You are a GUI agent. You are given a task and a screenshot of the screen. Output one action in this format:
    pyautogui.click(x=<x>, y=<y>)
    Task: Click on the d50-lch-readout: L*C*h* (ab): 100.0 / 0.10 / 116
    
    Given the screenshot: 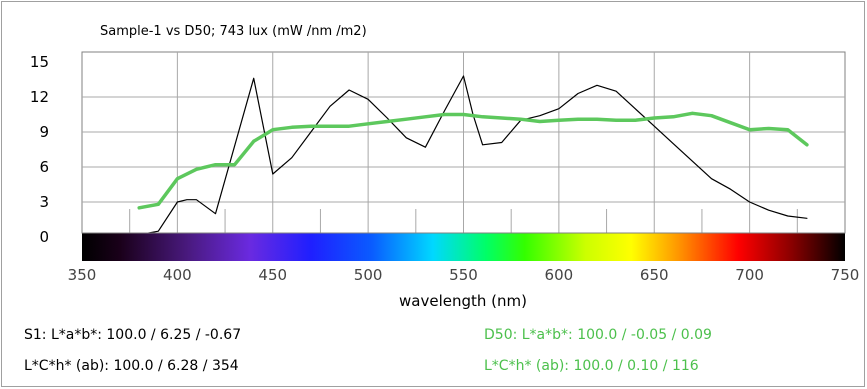 What is the action you would take?
    pyautogui.click(x=591, y=366)
    